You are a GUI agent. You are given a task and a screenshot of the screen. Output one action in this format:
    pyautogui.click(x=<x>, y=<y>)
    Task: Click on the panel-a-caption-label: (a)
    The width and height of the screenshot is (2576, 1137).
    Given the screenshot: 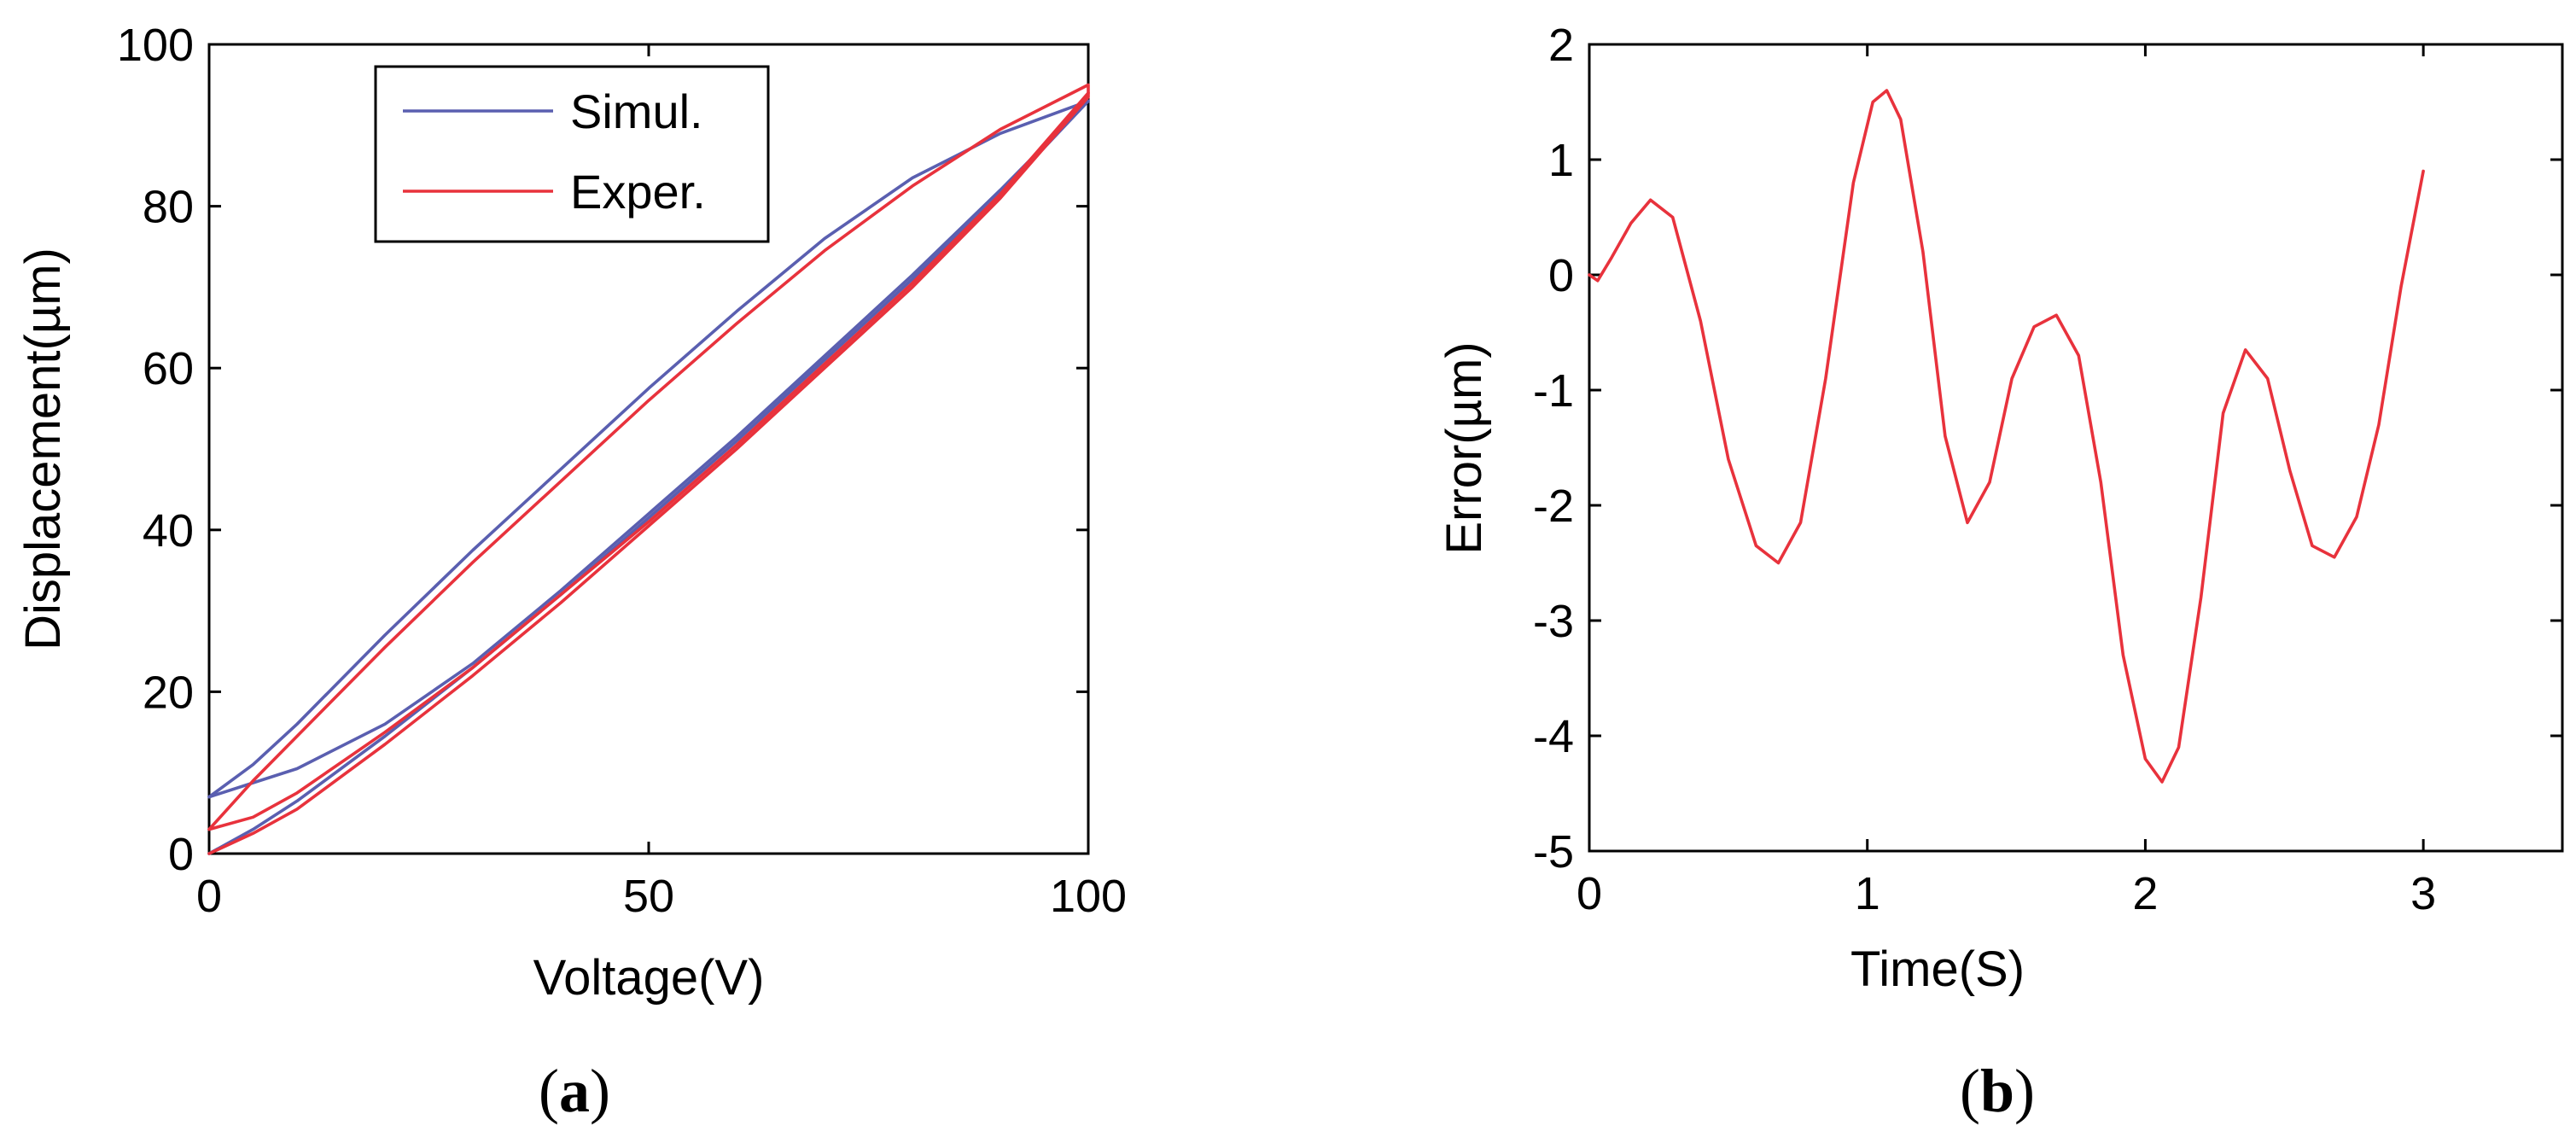 What is the action you would take?
    pyautogui.click(x=574, y=1091)
    